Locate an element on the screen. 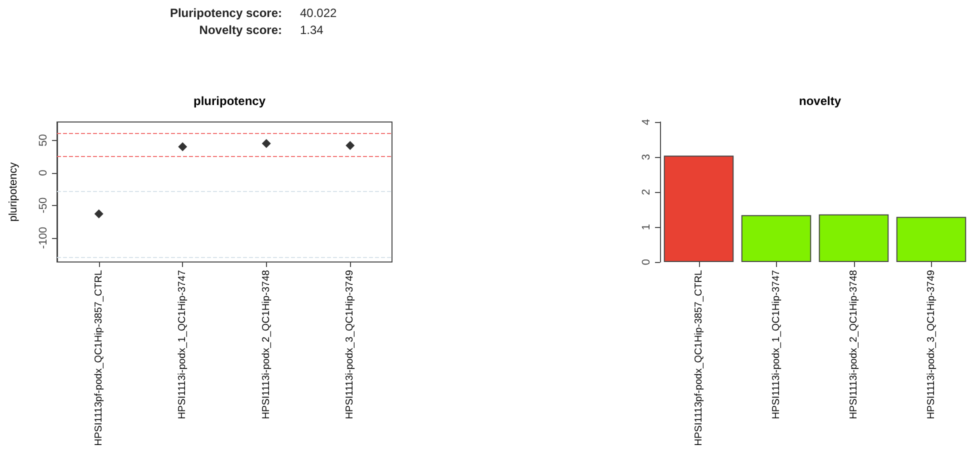 The width and height of the screenshot is (971, 461). y-tick-label: -50 is located at coordinates (44, 205).